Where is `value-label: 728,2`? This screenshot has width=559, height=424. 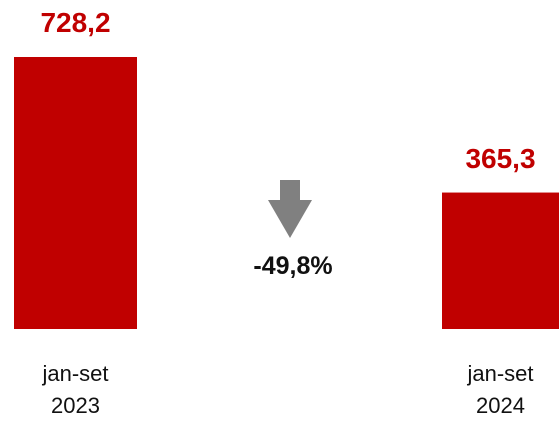
value-label: 728,2 is located at coordinates (75, 22).